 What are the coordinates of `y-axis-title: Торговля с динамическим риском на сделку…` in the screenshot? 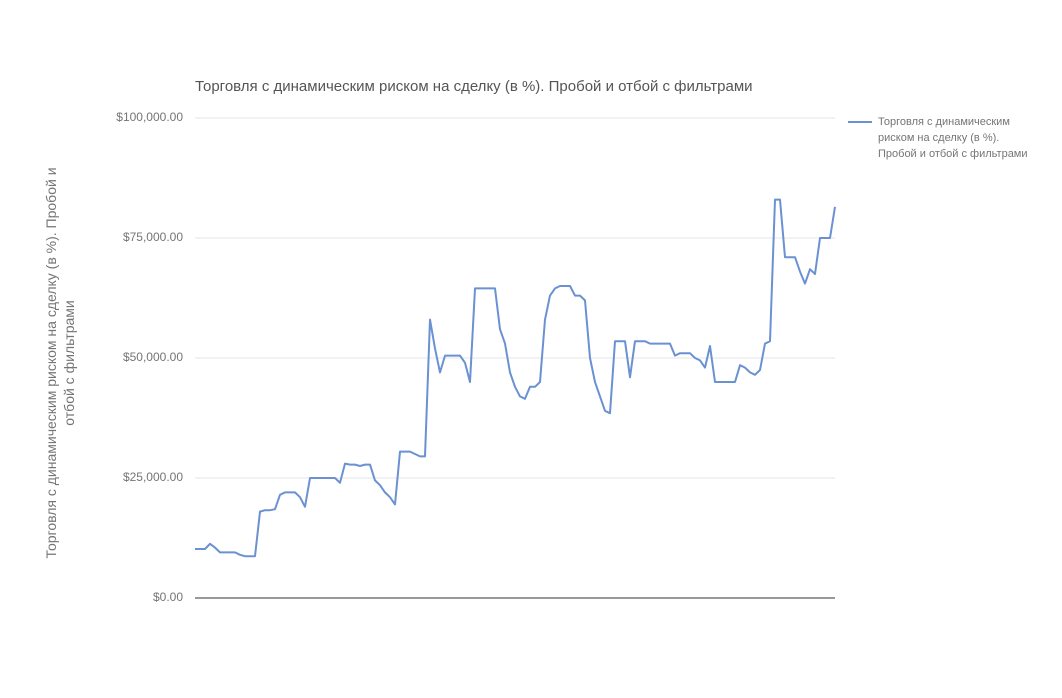 It's located at (60, 363).